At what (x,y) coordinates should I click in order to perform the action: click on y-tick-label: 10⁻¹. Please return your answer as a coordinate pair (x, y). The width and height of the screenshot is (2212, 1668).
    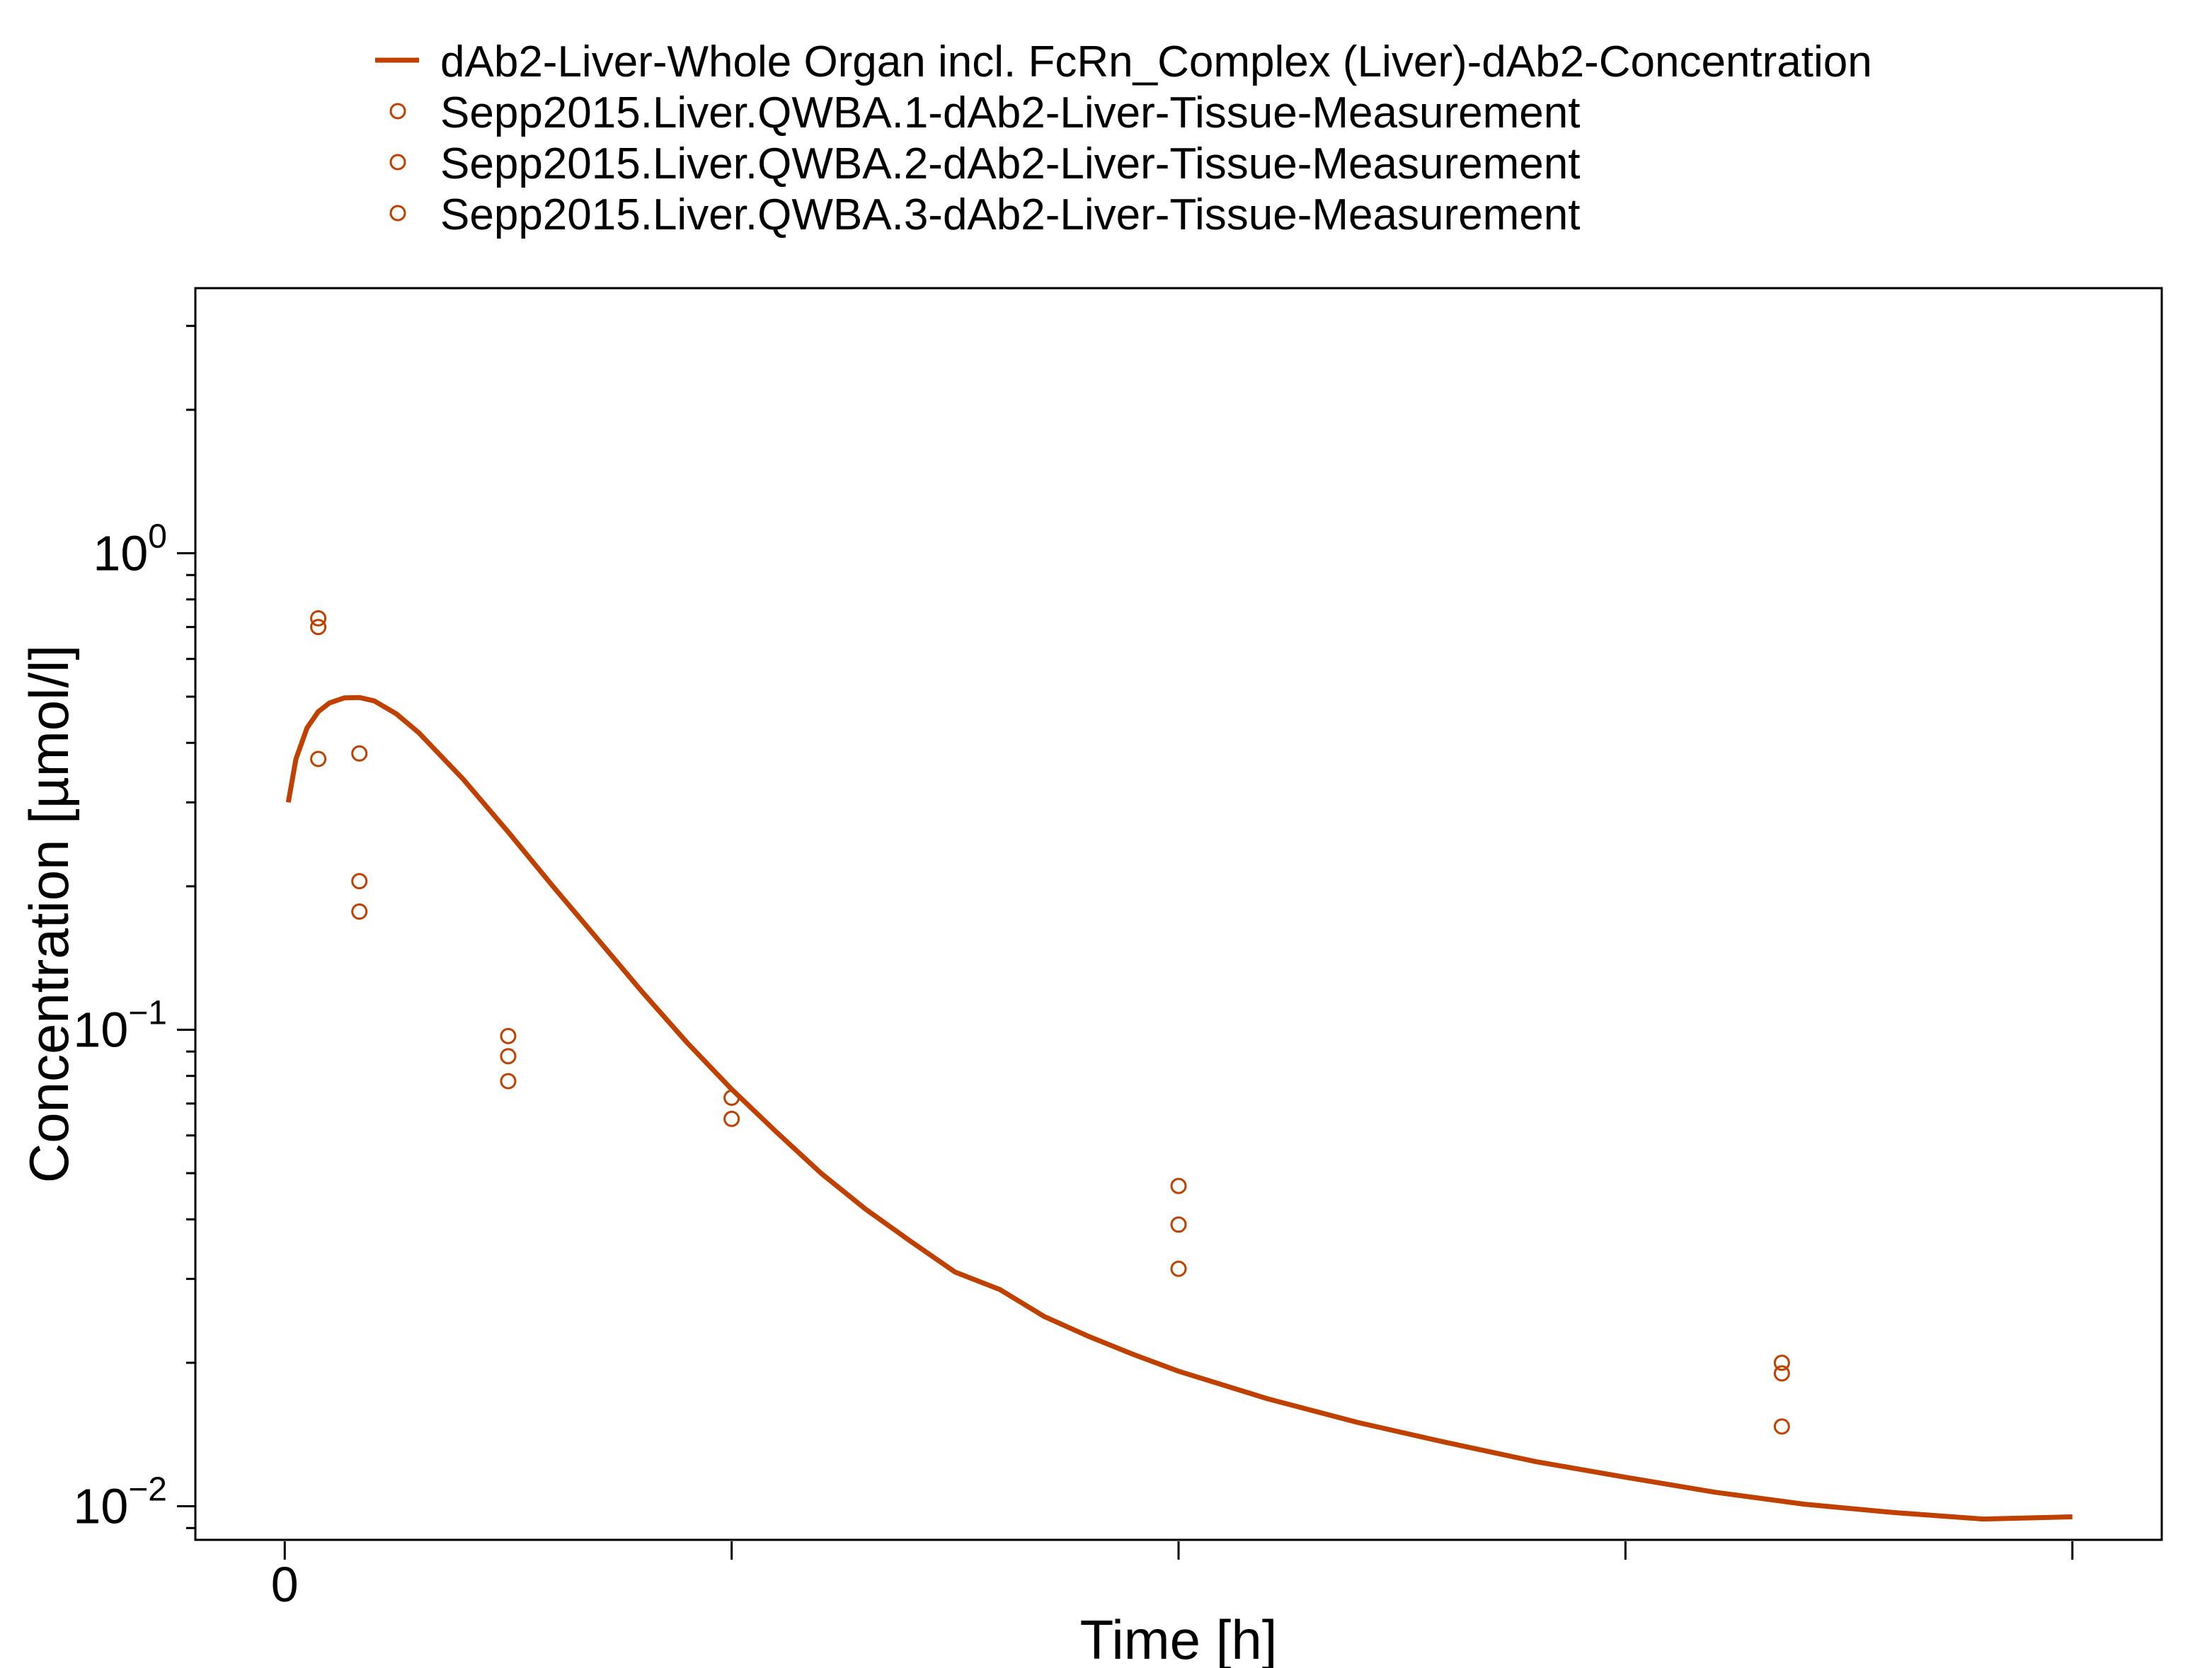
    Looking at the image, I should click on (120, 1026).